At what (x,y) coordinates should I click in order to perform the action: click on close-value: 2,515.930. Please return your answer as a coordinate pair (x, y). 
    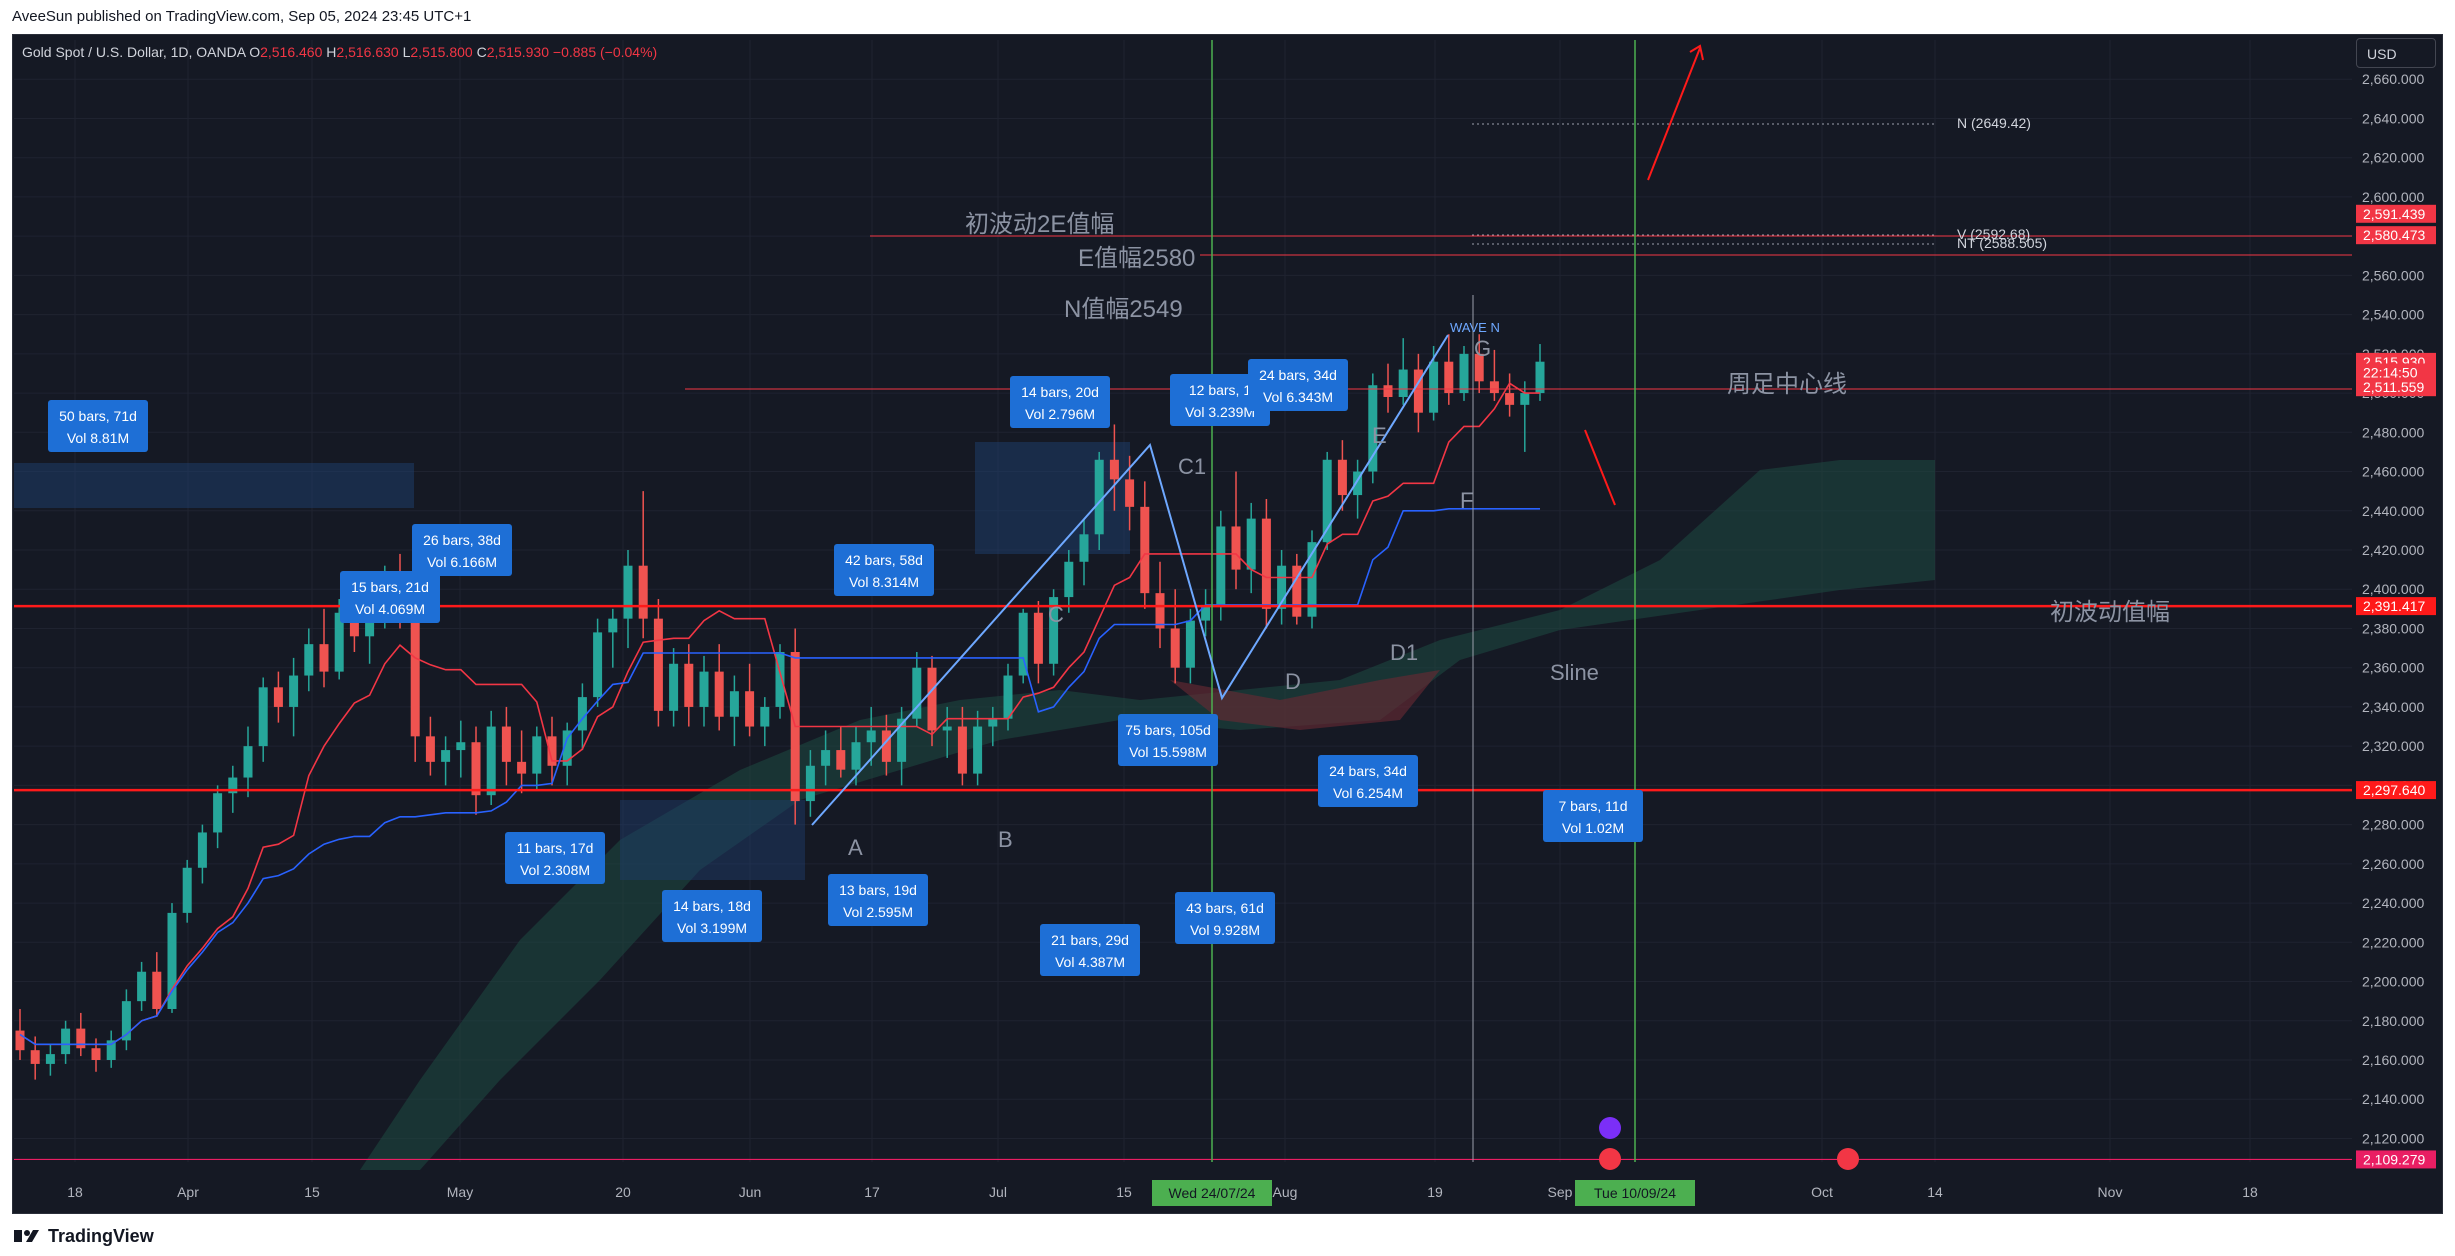
    Looking at the image, I should click on (517, 52).